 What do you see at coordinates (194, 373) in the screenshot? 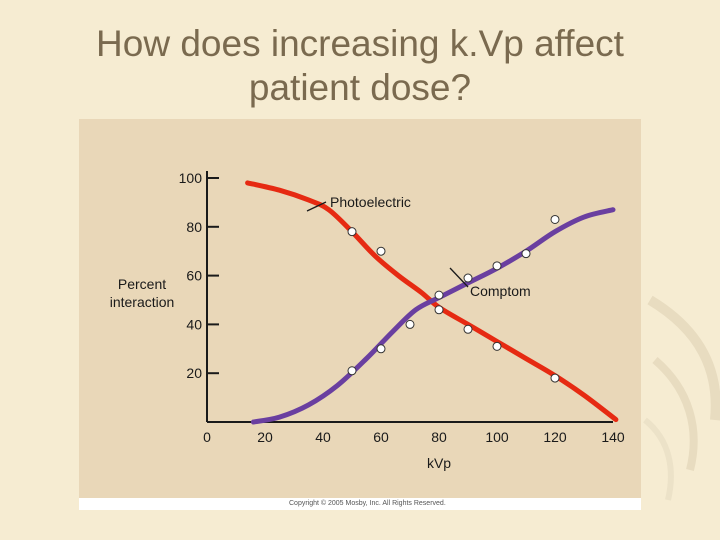
I see `y-tick-label: 20` at bounding box center [194, 373].